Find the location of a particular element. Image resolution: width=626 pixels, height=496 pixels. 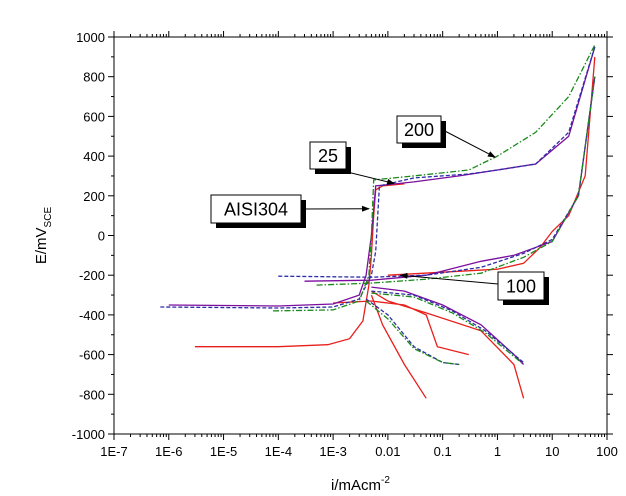

y-tick-label: 0 is located at coordinates (101, 236).